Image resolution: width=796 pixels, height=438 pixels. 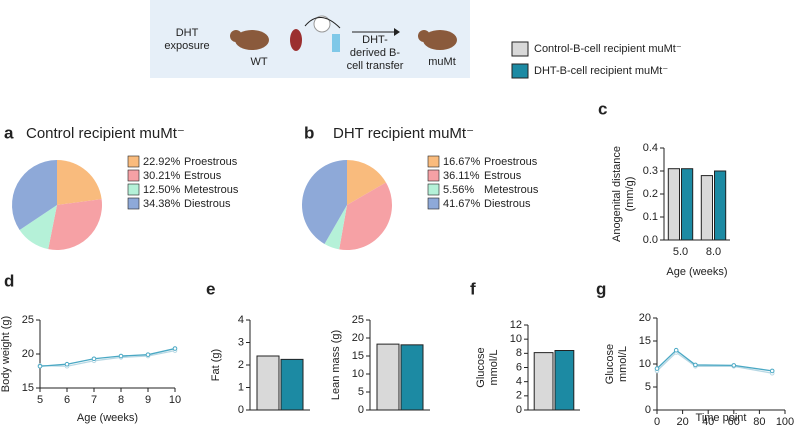 I want to click on y-tick-label: 12, so click(x=516, y=325).